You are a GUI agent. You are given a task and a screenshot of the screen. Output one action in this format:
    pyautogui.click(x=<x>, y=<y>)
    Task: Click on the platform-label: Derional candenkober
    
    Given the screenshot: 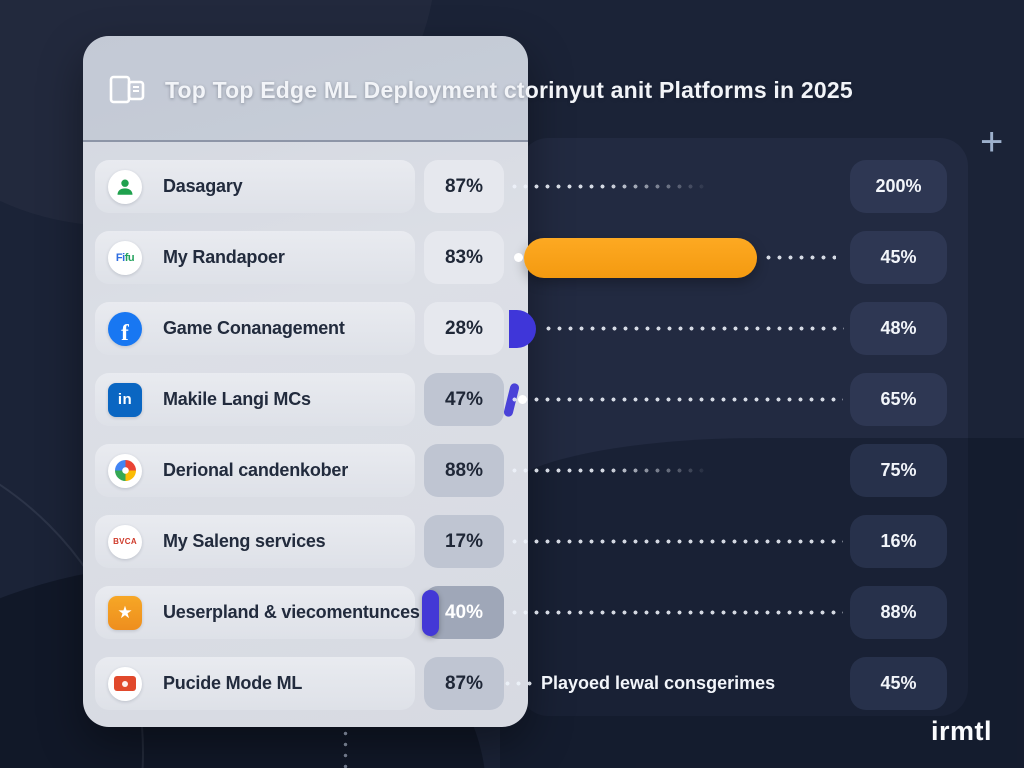 What is the action you would take?
    pyautogui.click(x=256, y=470)
    